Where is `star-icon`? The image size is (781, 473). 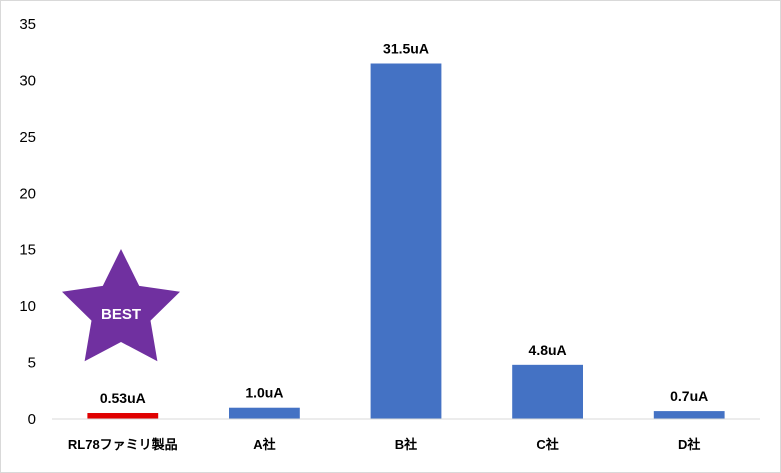 star-icon is located at coordinates (121, 305).